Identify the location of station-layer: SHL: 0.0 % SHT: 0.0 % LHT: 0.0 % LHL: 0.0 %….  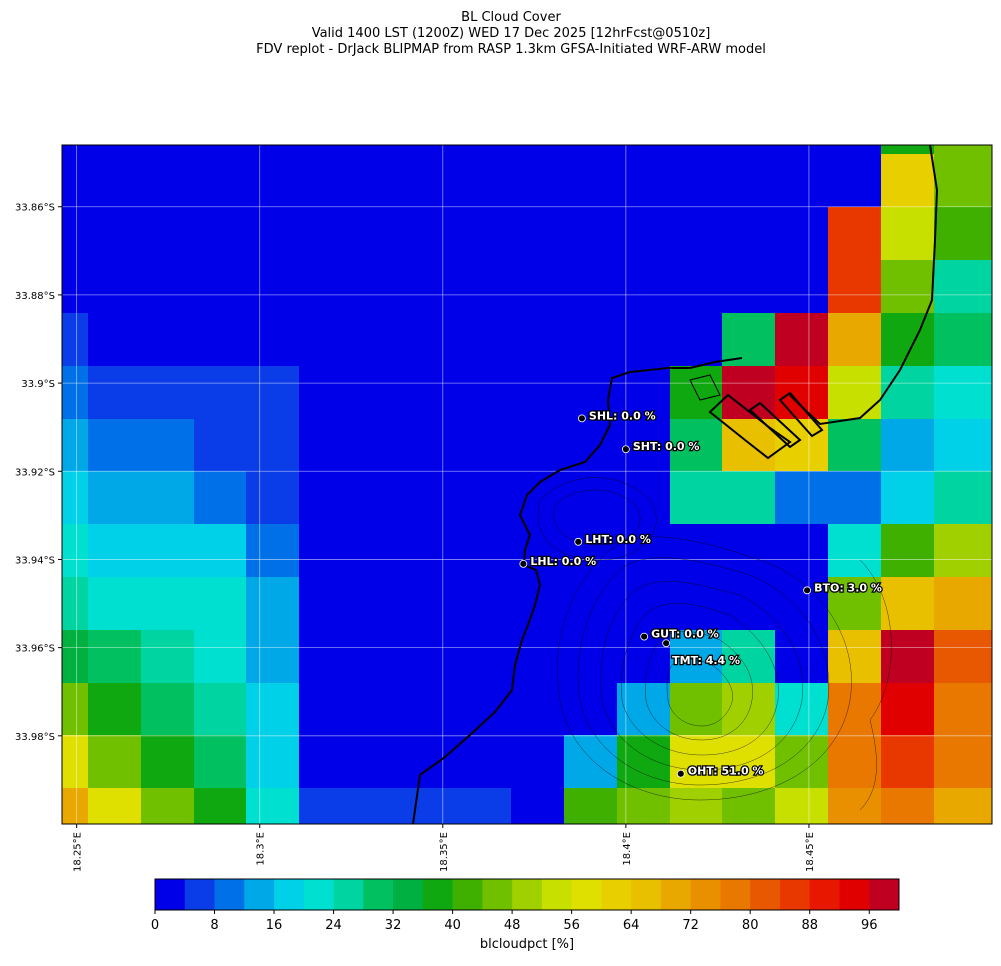
(701, 593).